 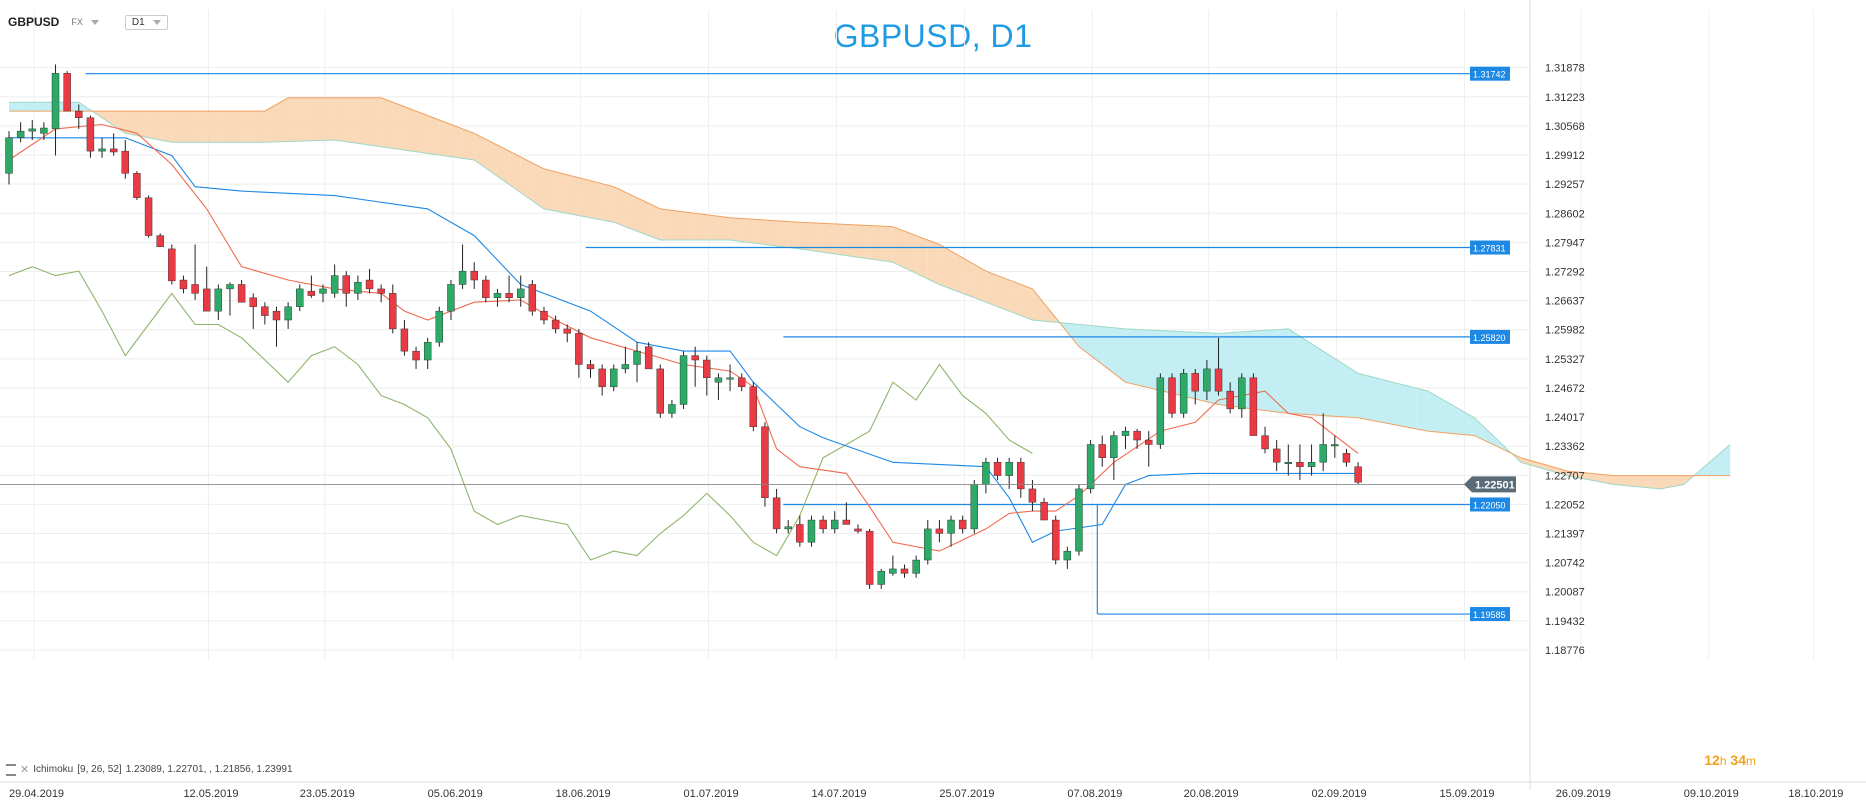 What do you see at coordinates (1565, 156) in the screenshot?
I see `y-tick-label: 1.29912` at bounding box center [1565, 156].